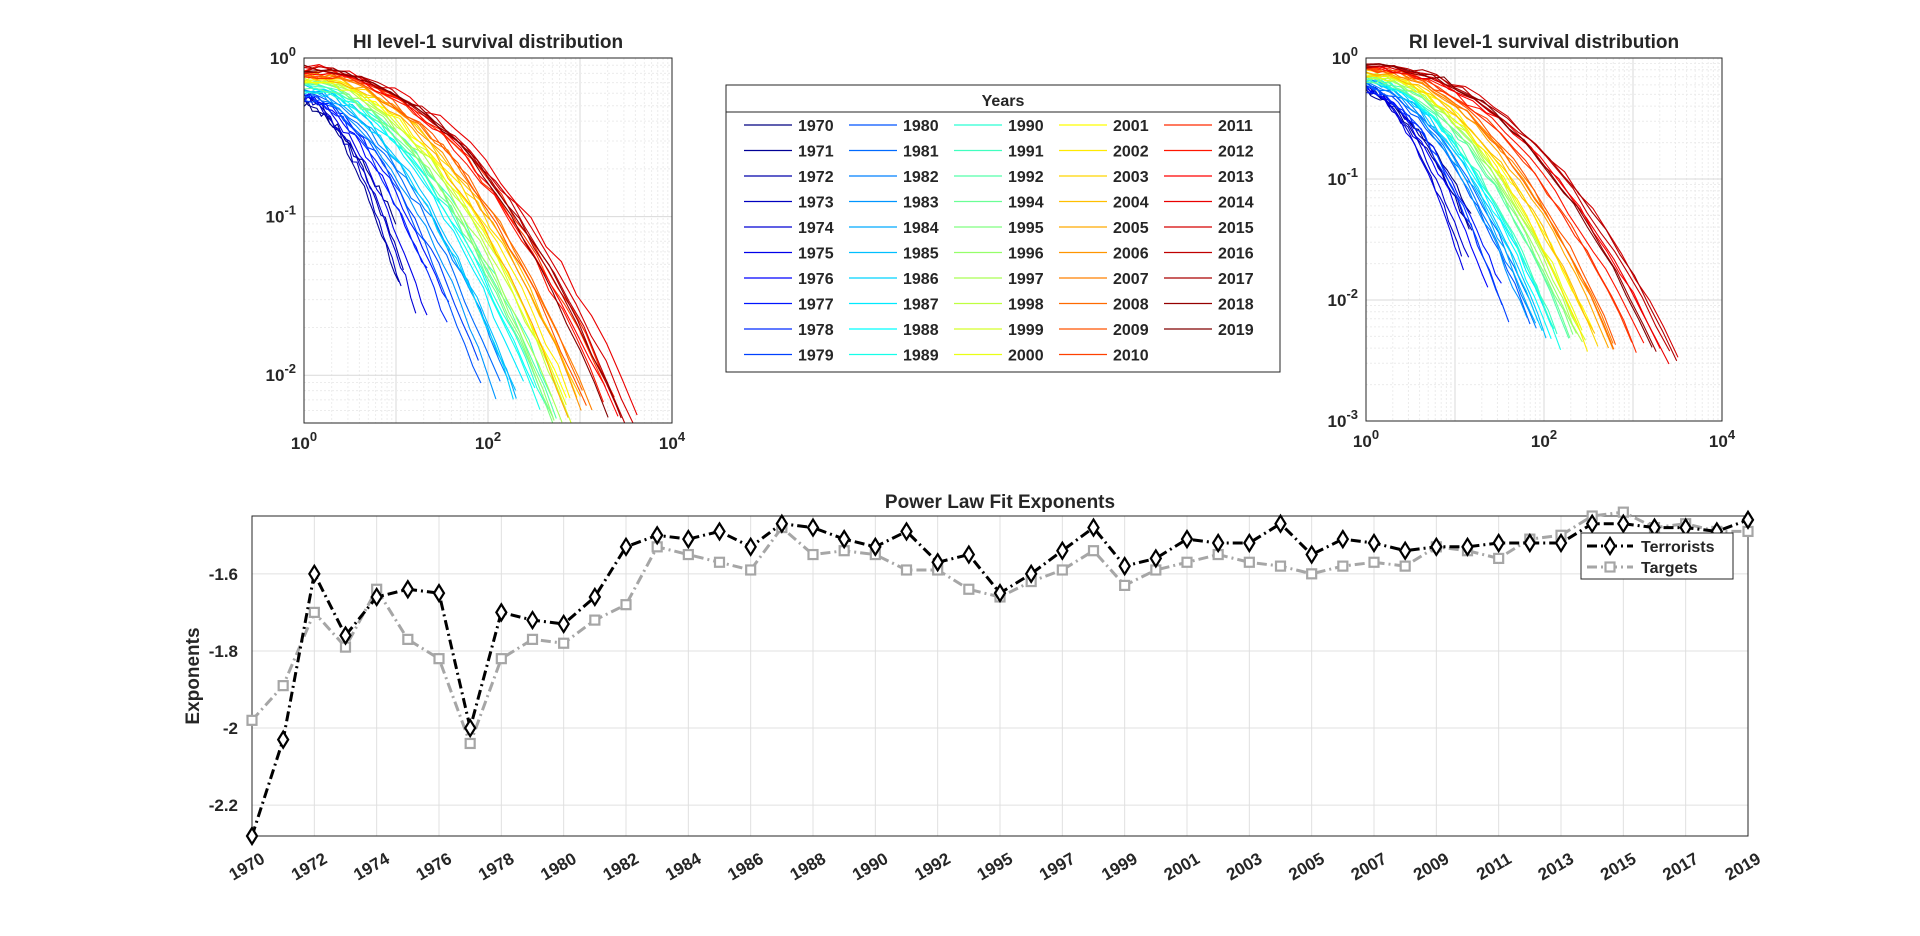 The width and height of the screenshot is (1920, 936). What do you see at coordinates (1236, 152) in the screenshot?
I see `legend-label-2012: 2012` at bounding box center [1236, 152].